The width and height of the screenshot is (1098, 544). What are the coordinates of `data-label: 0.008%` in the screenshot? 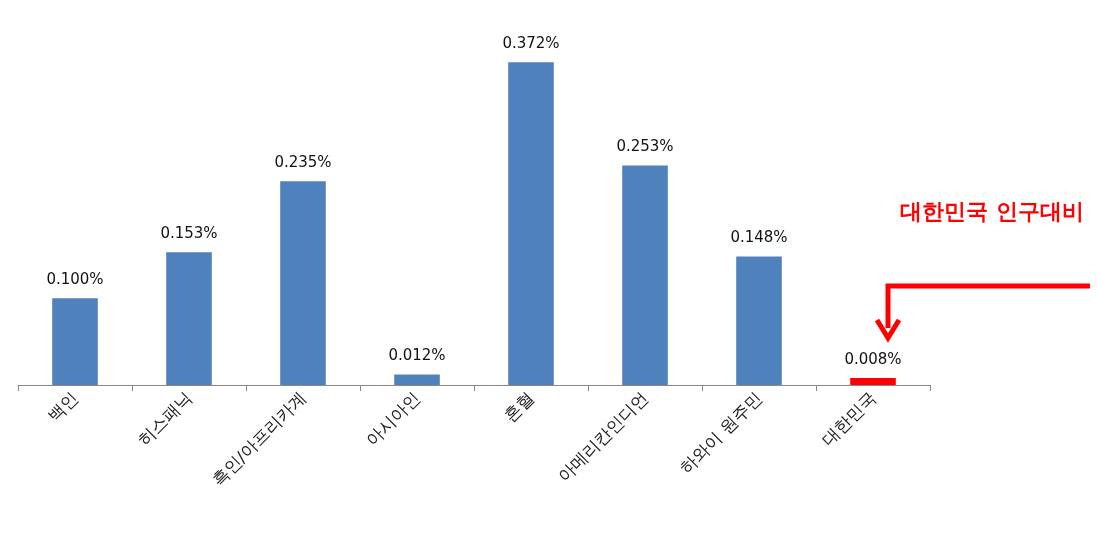 It's located at (873, 358).